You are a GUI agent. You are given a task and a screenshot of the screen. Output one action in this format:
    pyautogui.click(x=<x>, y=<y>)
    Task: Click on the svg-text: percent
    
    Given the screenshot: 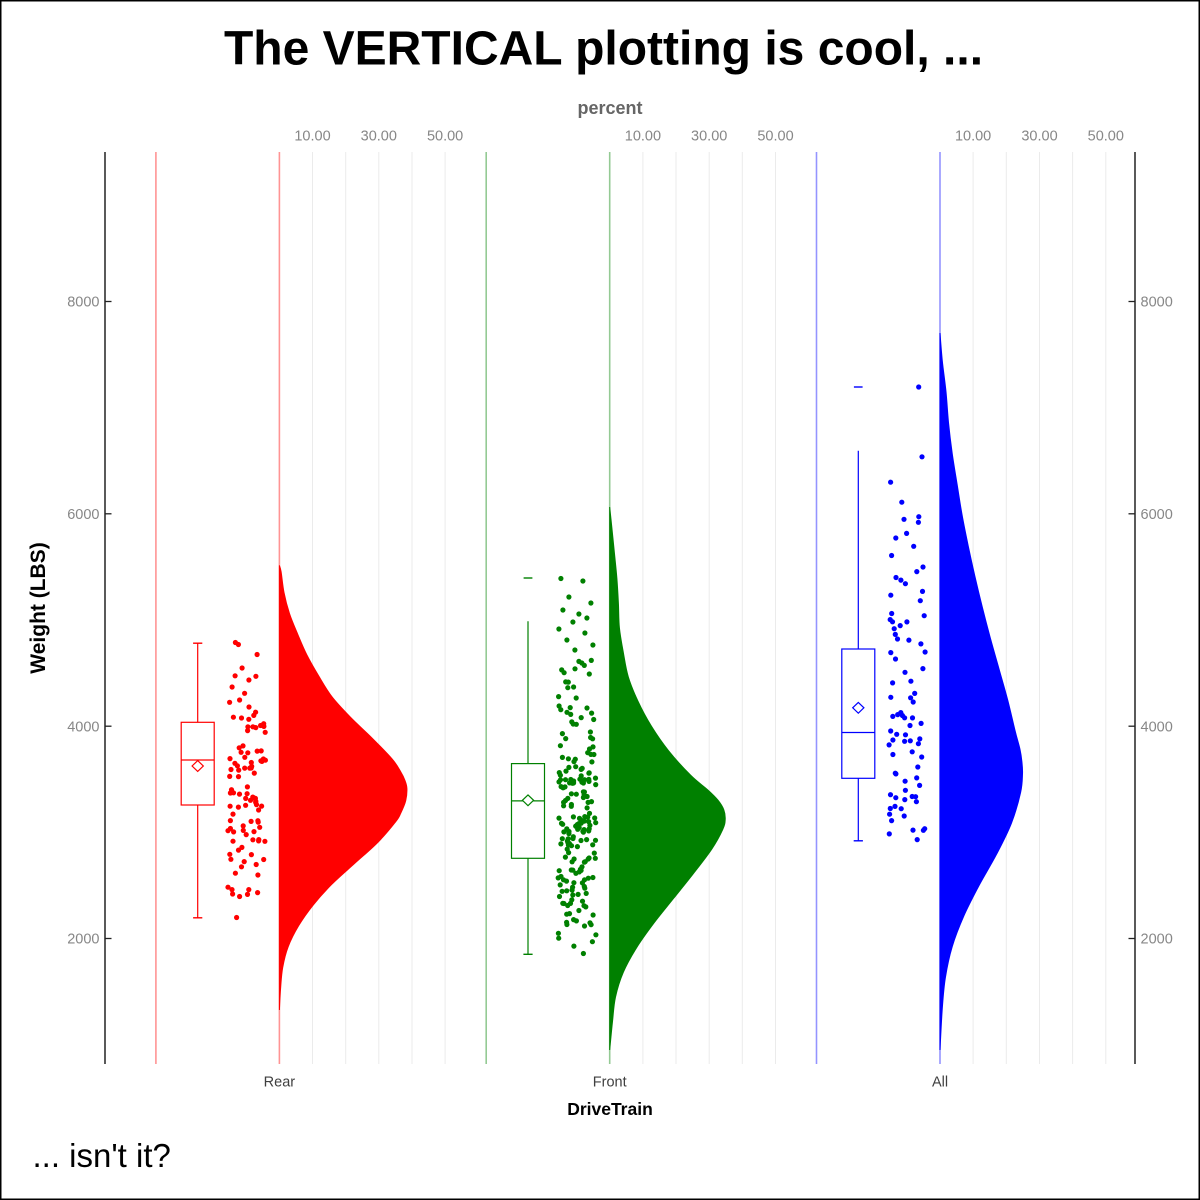 What is the action you would take?
    pyautogui.click(x=609, y=108)
    